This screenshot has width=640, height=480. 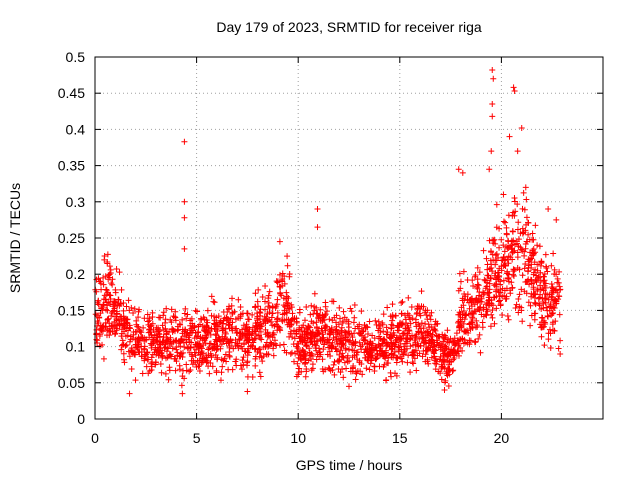 What do you see at coordinates (76, 129) in the screenshot?
I see `y-tick-label: 0.4` at bounding box center [76, 129].